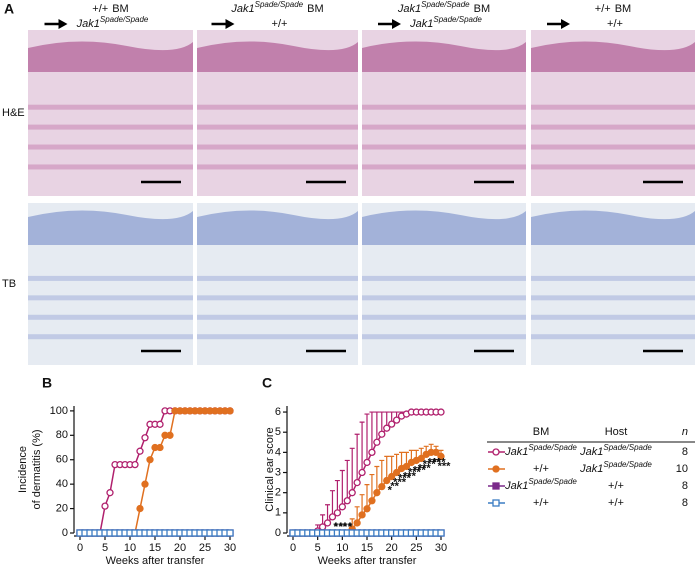 This screenshot has width=700, height=568. Describe the element at coordinates (270, 469) in the screenshot. I see `y-axis-title: Clinical ear score` at that location.